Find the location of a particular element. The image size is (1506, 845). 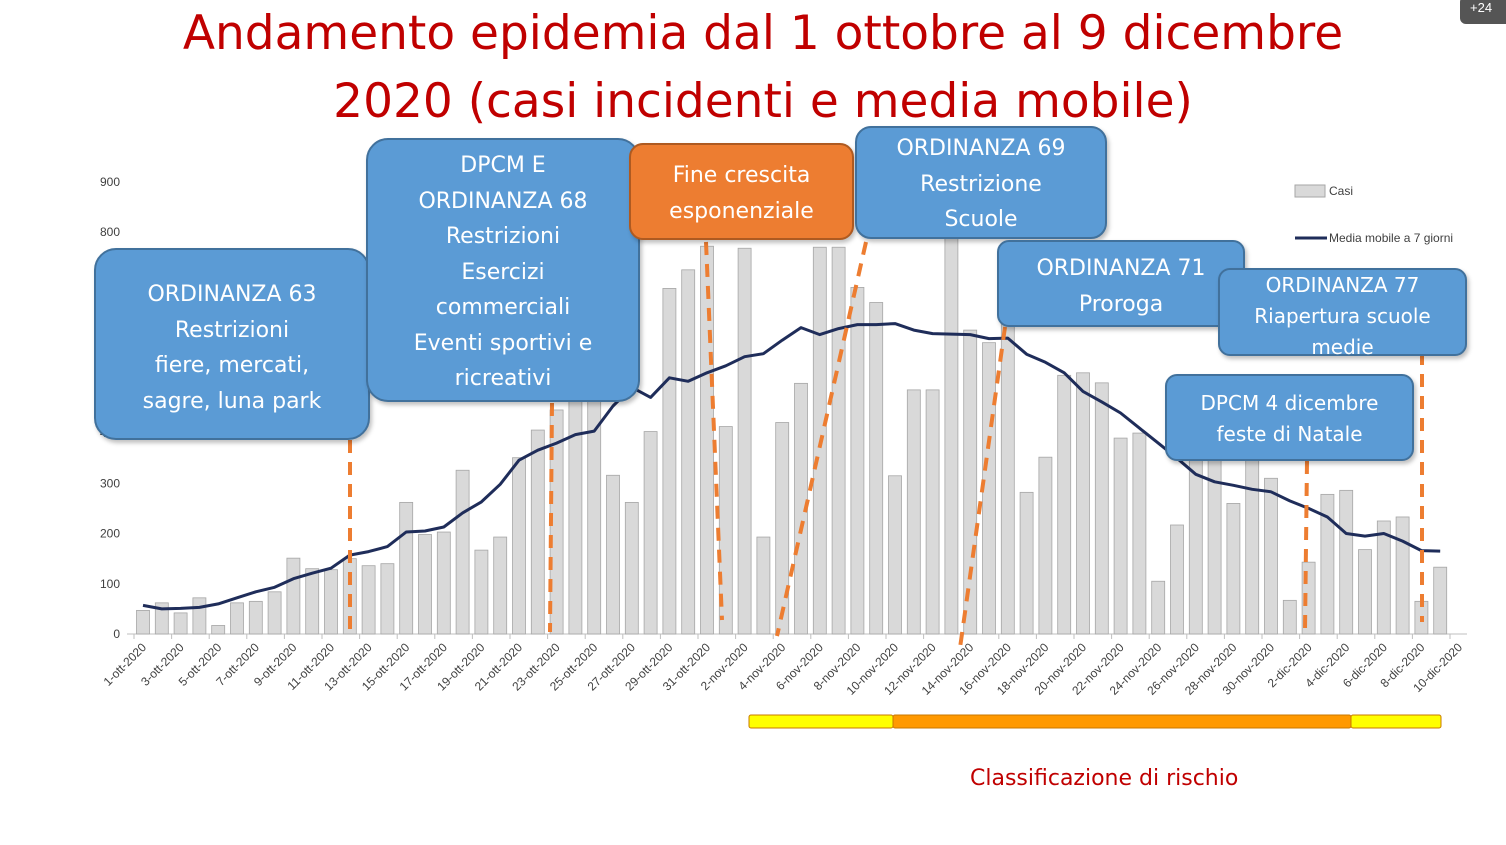

callout-ordinanza-77: ORDINANZA 77 Riapertura scuole medie is located at coordinates (1342, 313).